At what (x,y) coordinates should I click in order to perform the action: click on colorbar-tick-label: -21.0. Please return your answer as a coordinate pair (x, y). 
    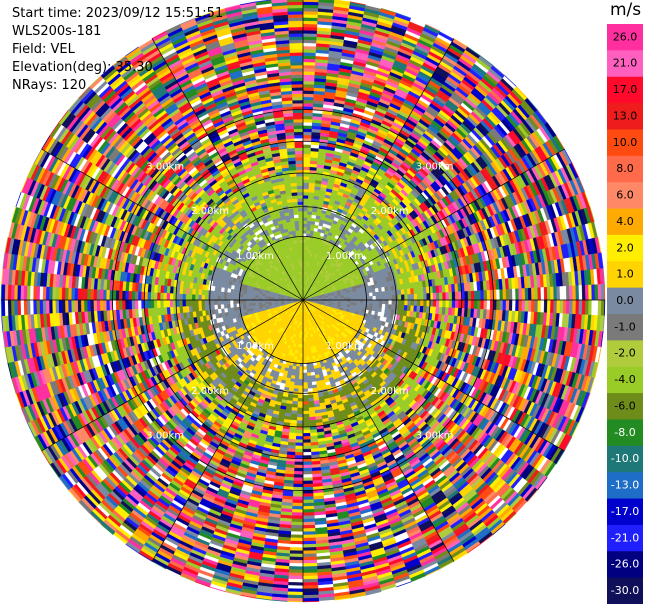
    Looking at the image, I should click on (625, 537).